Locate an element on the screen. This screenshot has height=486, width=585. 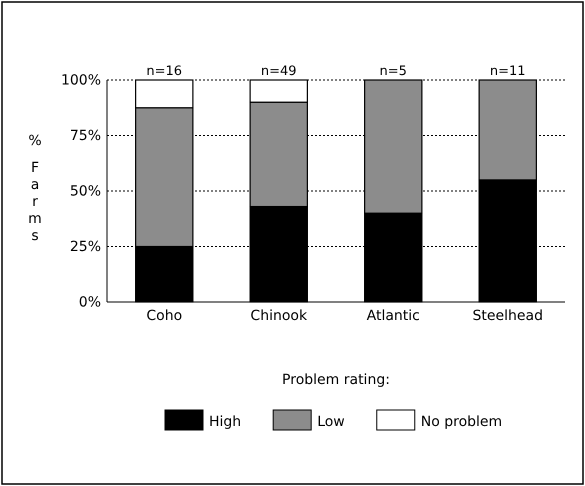
y-tick-label: 75% is located at coordinates (85, 136).